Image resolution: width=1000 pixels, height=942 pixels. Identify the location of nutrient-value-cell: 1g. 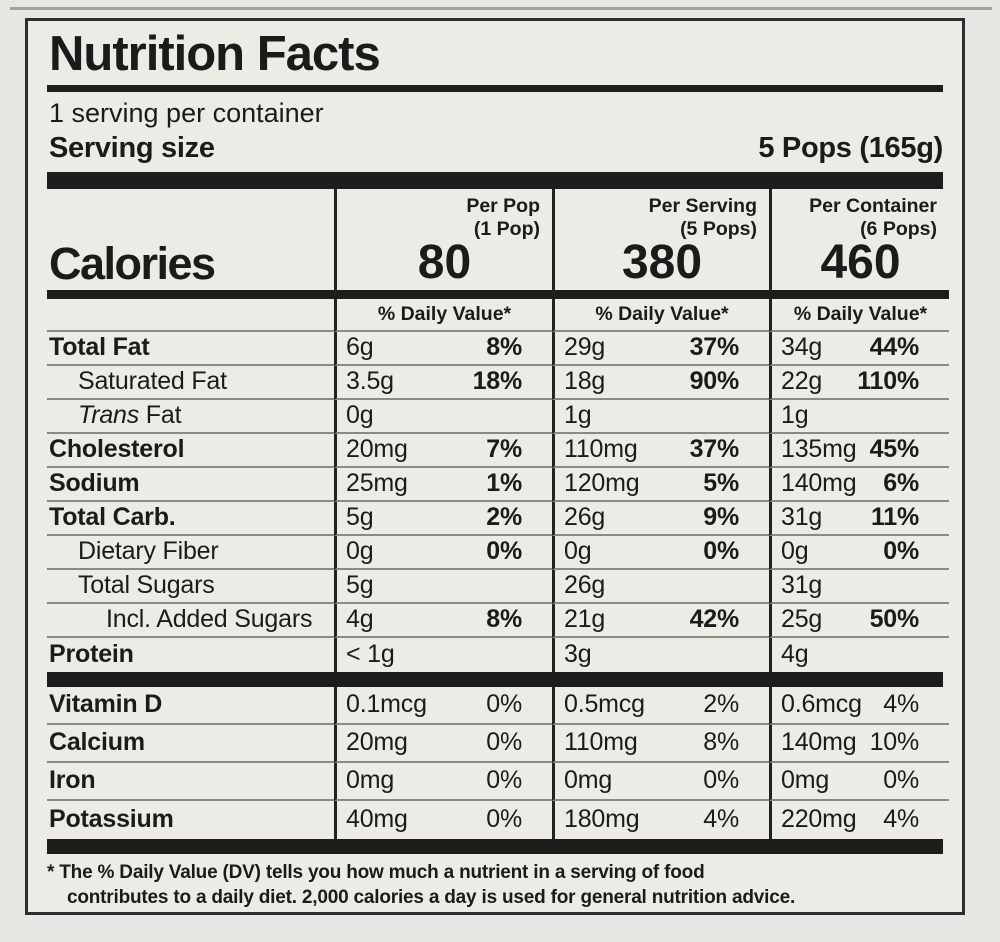
(660, 416).